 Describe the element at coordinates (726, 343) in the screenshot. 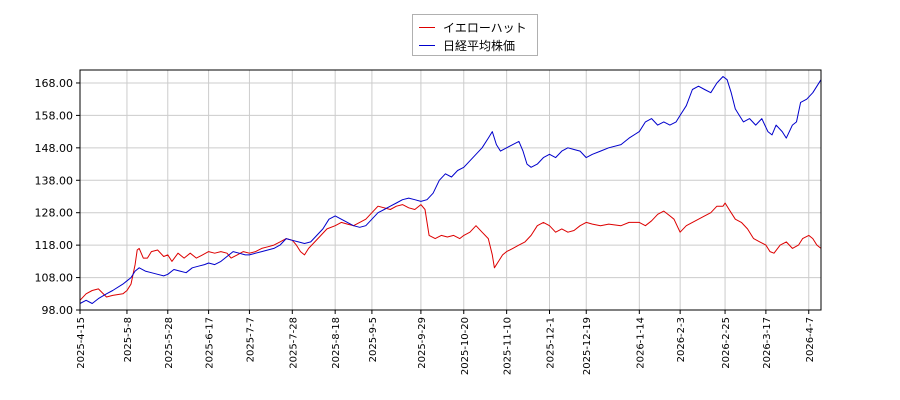

I see `x-tick-label: 2026-2-25` at that location.